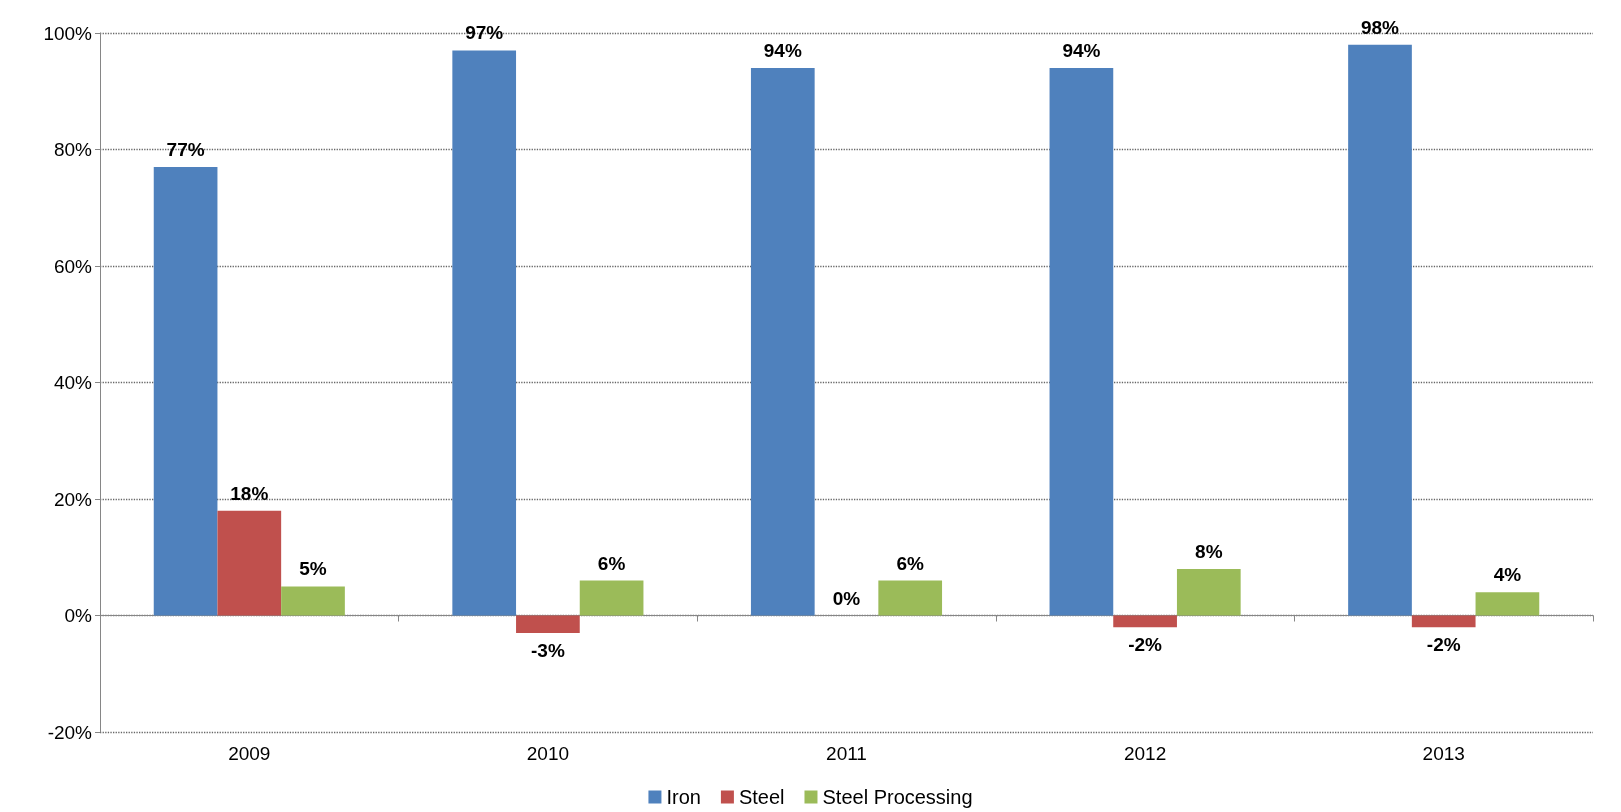 The height and width of the screenshot is (812, 1621). Describe the element at coordinates (73, 499) in the screenshot. I see `y-tick-label: 20%` at that location.